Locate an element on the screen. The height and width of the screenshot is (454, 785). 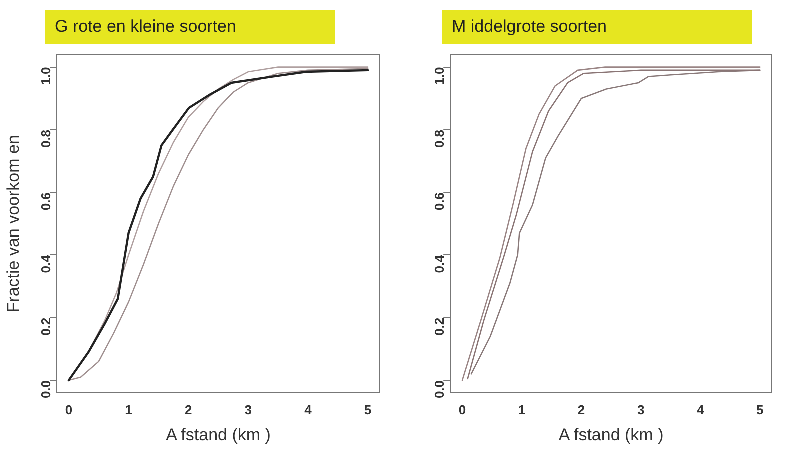
chart-title: G rote en kleine soorten is located at coordinates (190, 27).